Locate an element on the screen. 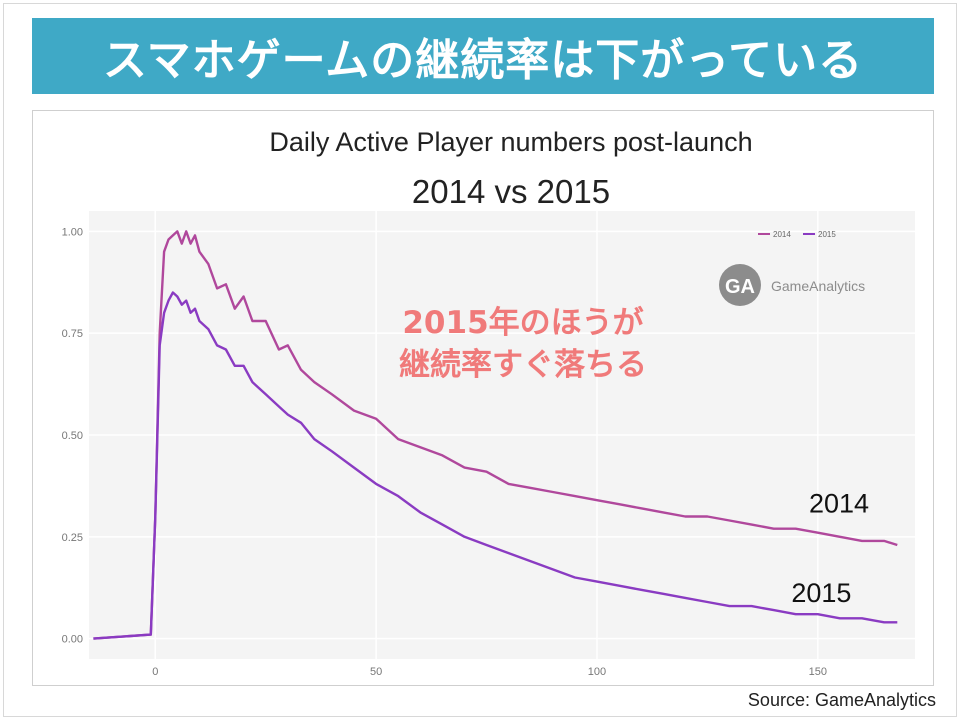 The image size is (960, 720). x-tick-label: 0 is located at coordinates (155, 672).